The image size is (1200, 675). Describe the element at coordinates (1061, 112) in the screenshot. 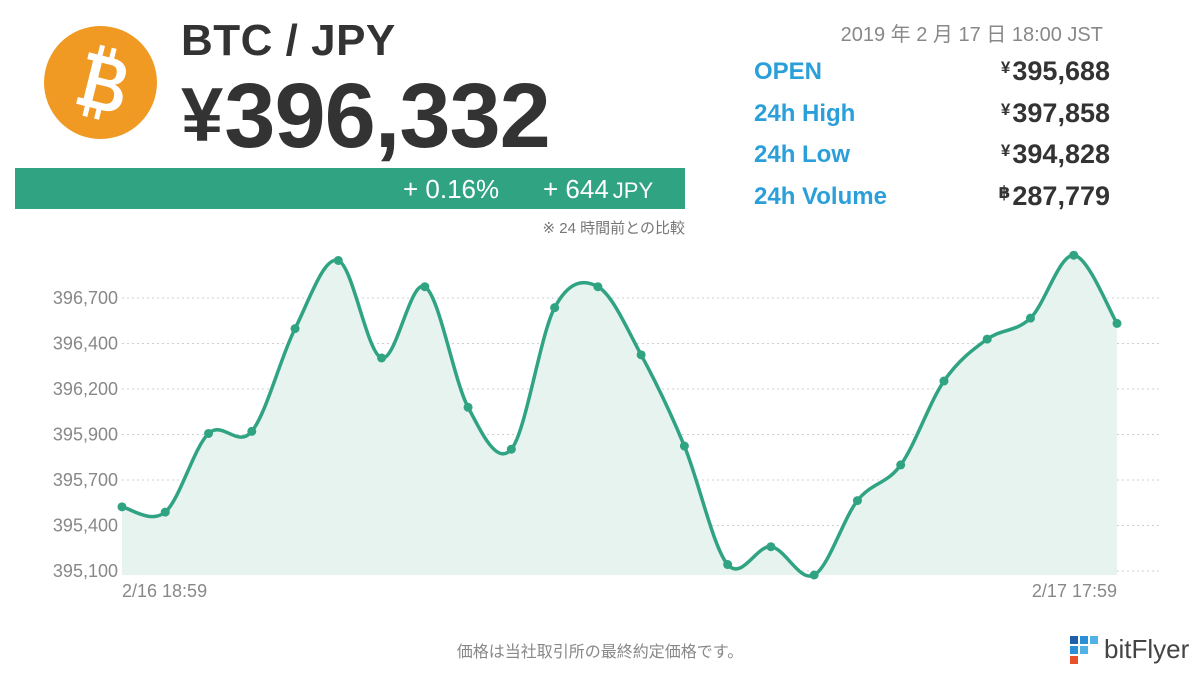

I see `stat-number: 397,858` at that location.